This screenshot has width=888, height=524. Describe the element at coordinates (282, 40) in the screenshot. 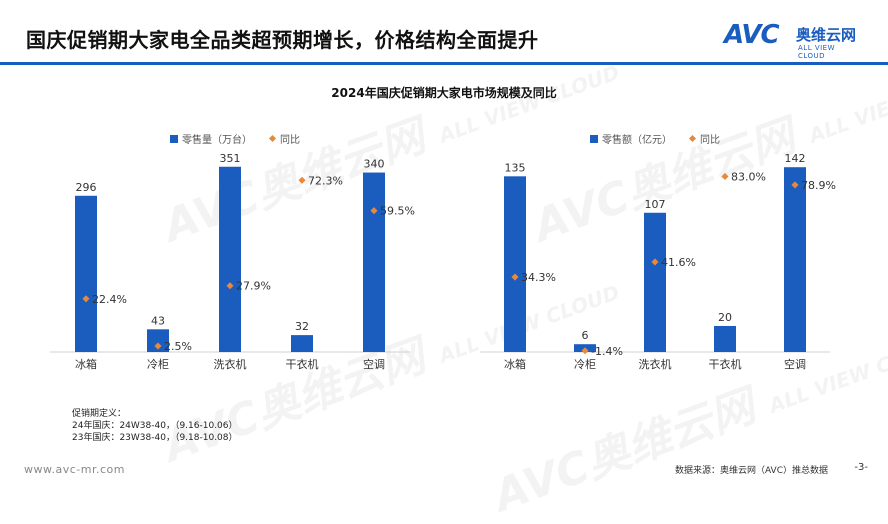

I see `page-title: 国庆促销期大家电全品类超预期增长，价格结构全面提升` at that location.